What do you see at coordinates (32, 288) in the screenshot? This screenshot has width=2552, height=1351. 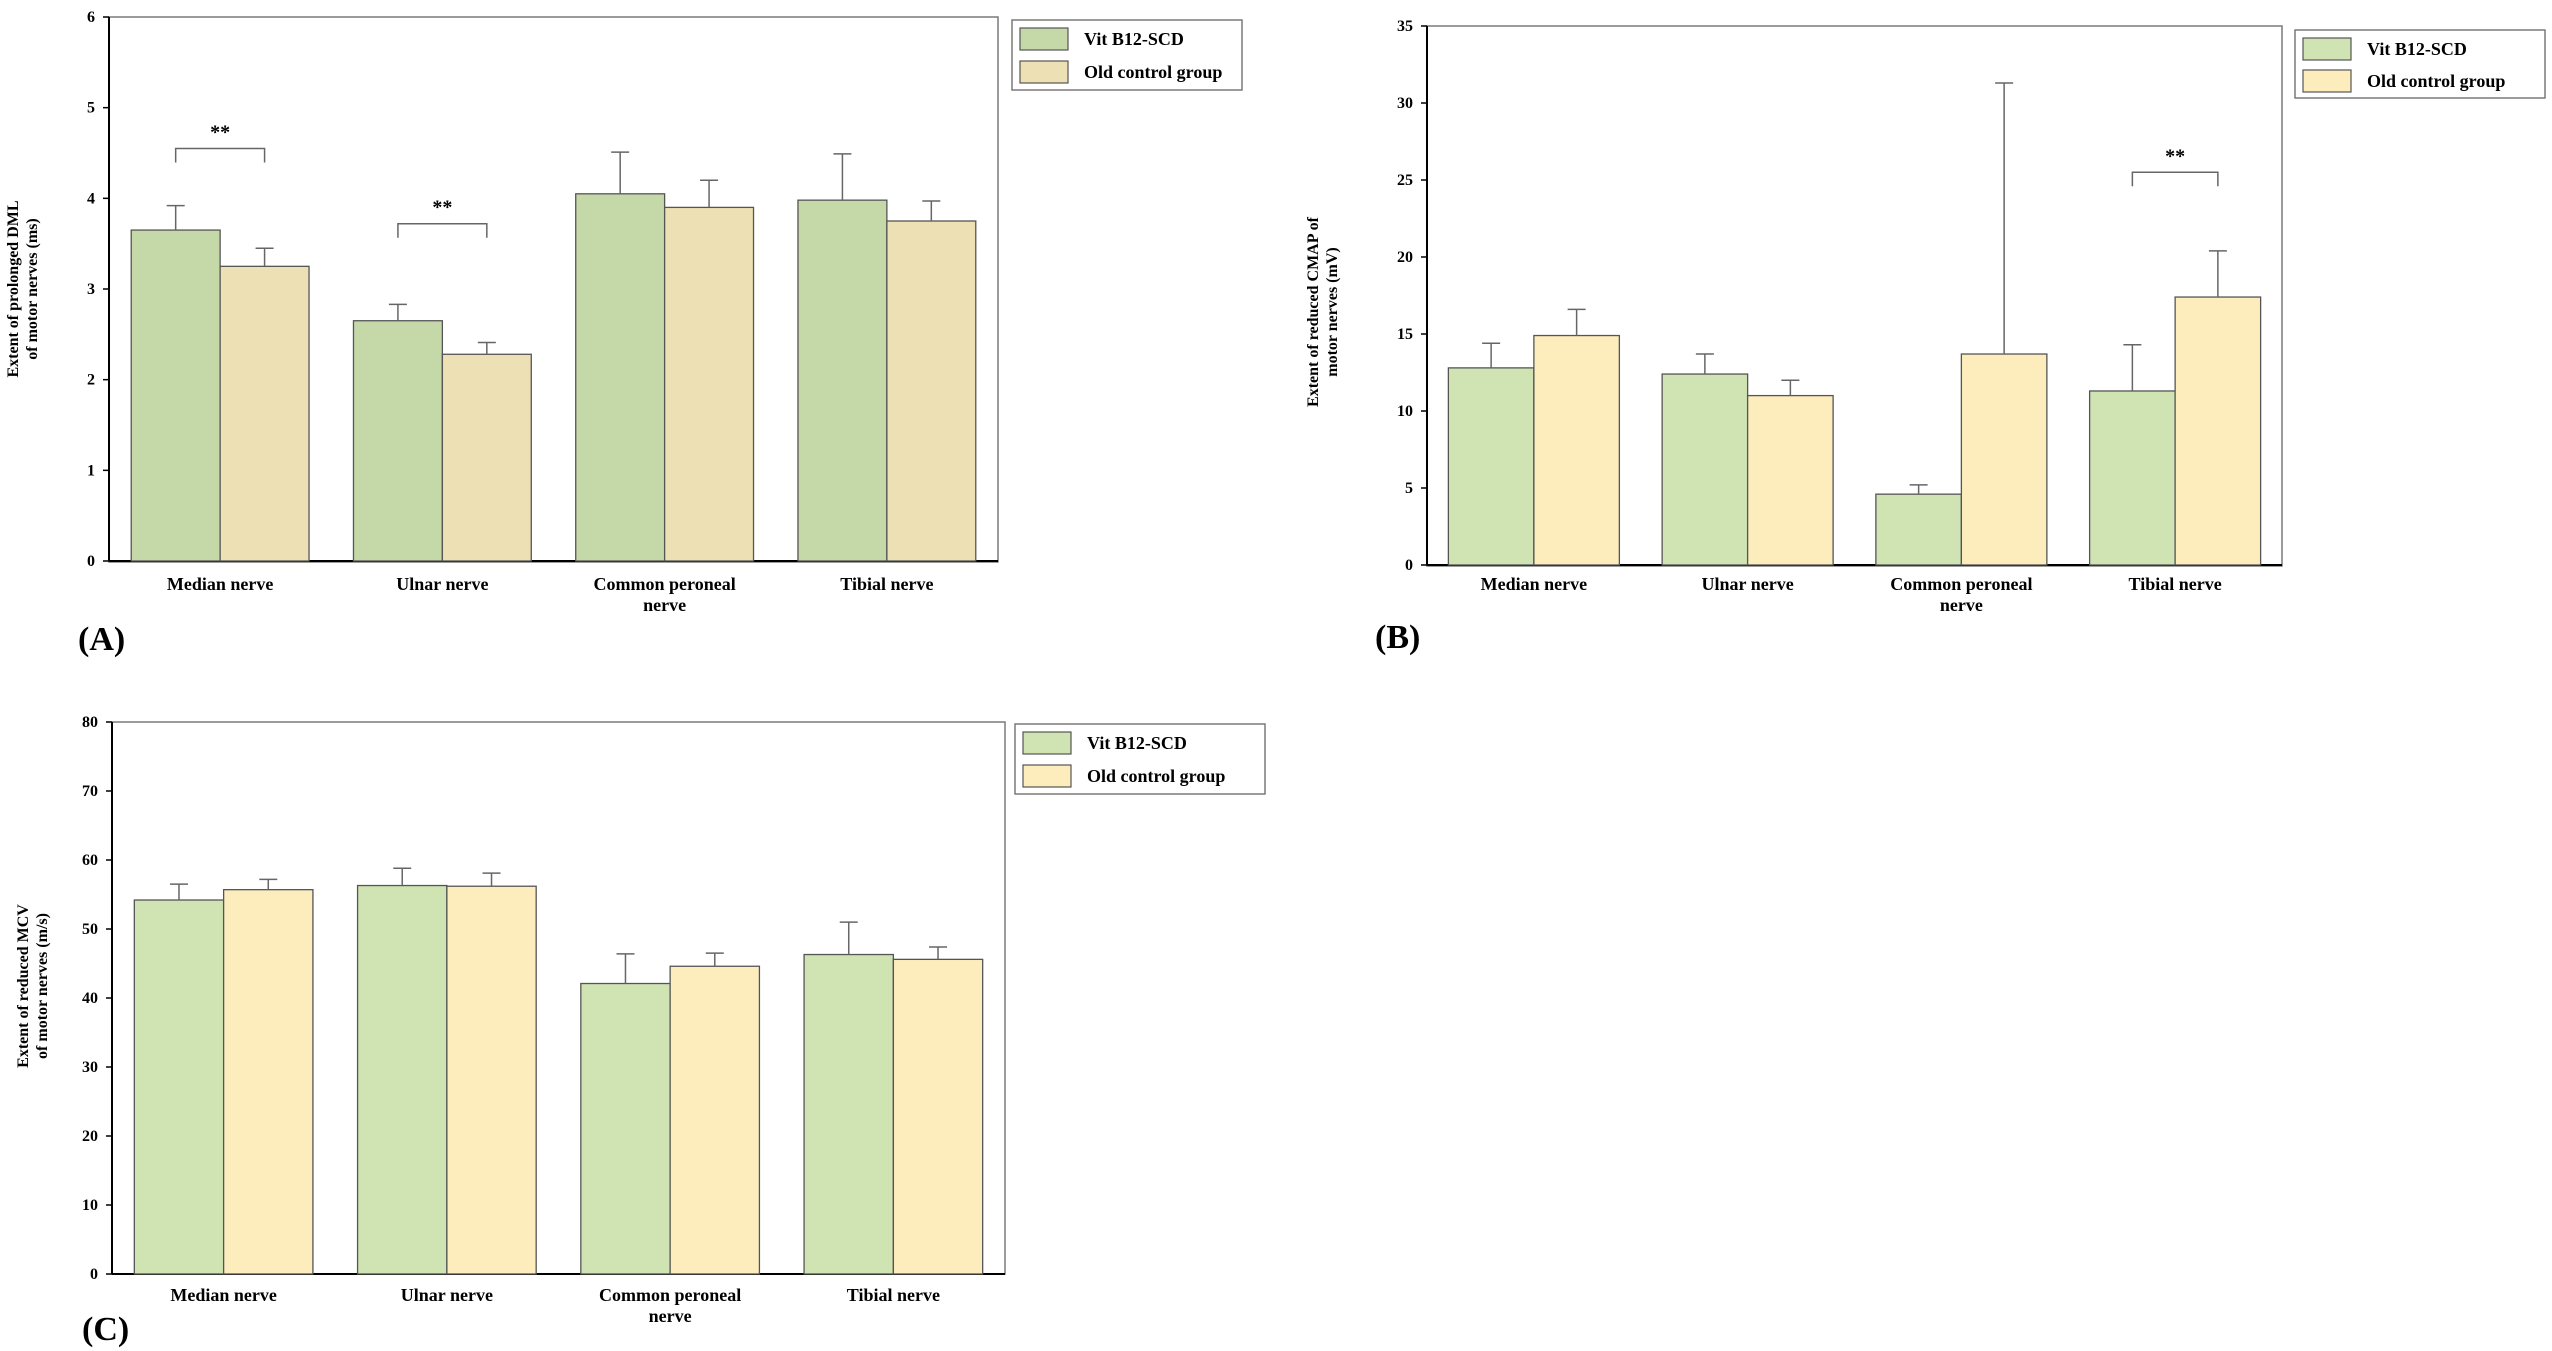 I see `y-axis-label-line: of motor nerves (ms)` at bounding box center [32, 288].